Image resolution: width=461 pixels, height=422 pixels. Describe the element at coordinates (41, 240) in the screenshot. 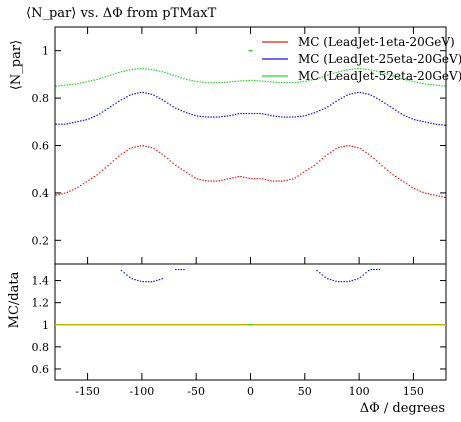

I see `main-y-tick-label: 0.2` at that location.